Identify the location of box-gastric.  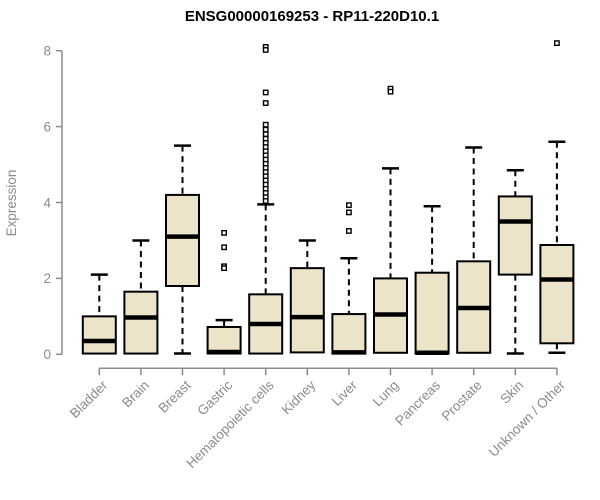
(224, 340).